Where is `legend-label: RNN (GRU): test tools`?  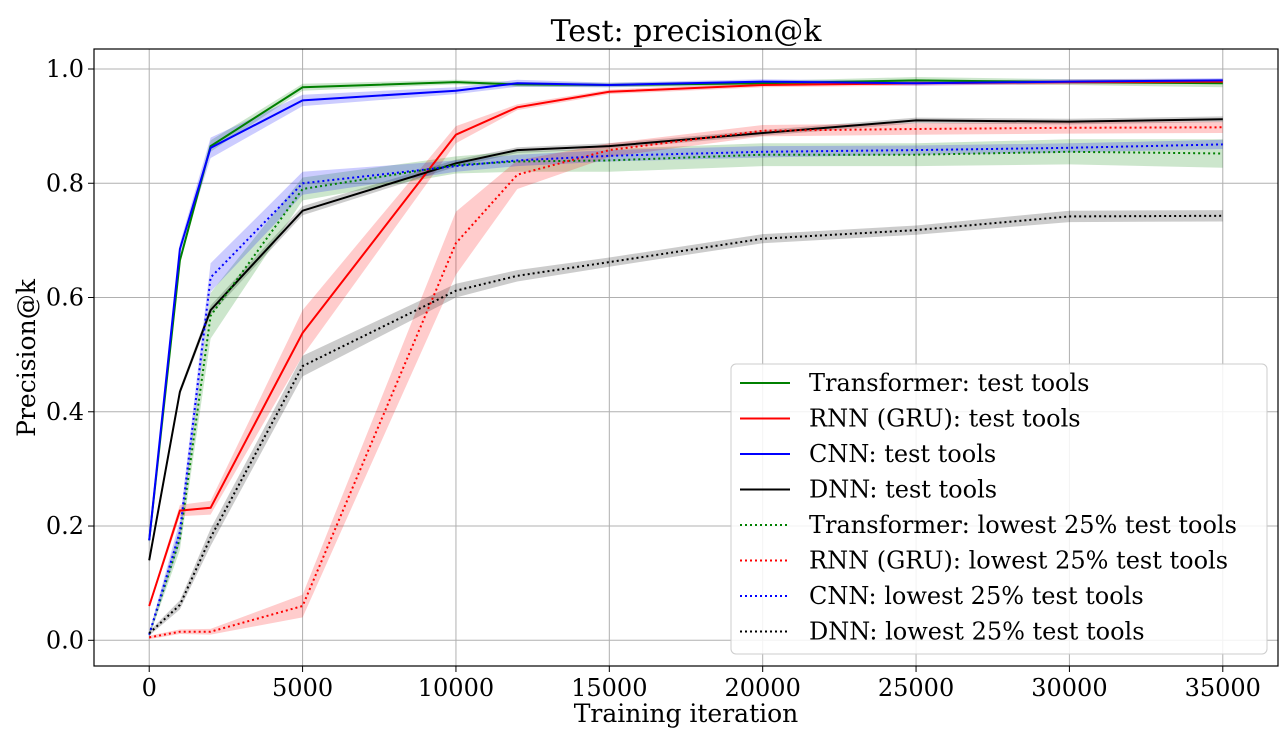 legend-label: RNN (GRU): test tools is located at coordinates (945, 419).